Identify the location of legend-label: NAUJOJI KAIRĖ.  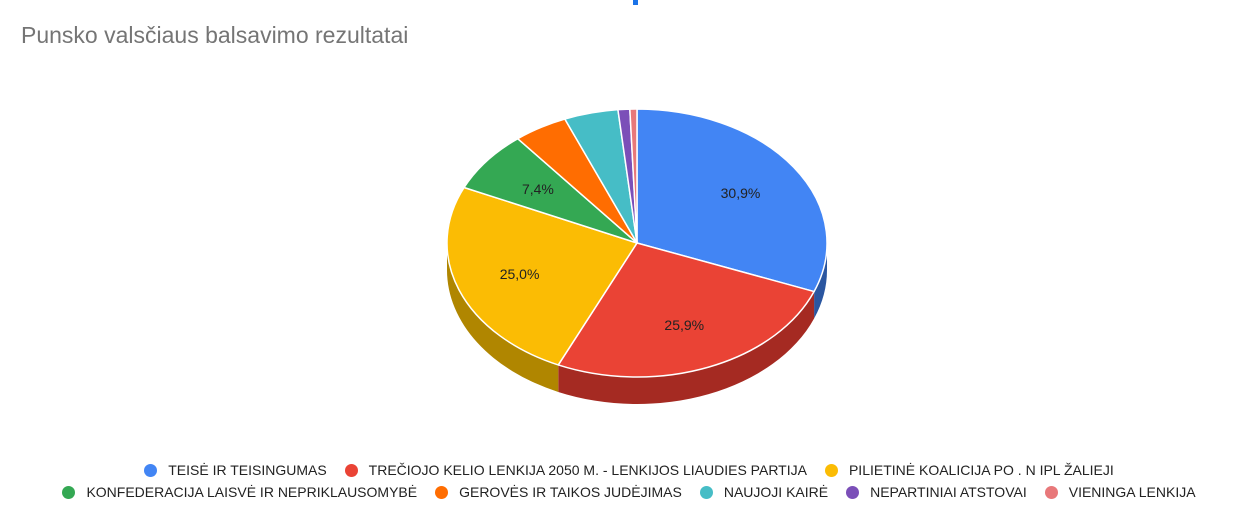
(776, 492).